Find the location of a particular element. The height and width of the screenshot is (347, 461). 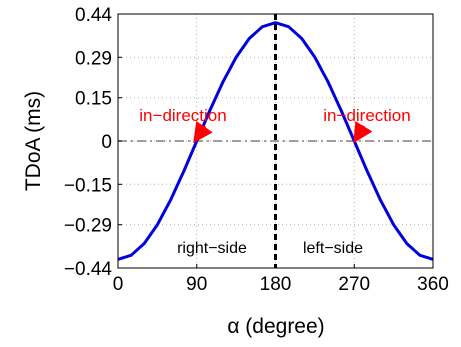

annotation-arrow-right is located at coordinates (363, 132).